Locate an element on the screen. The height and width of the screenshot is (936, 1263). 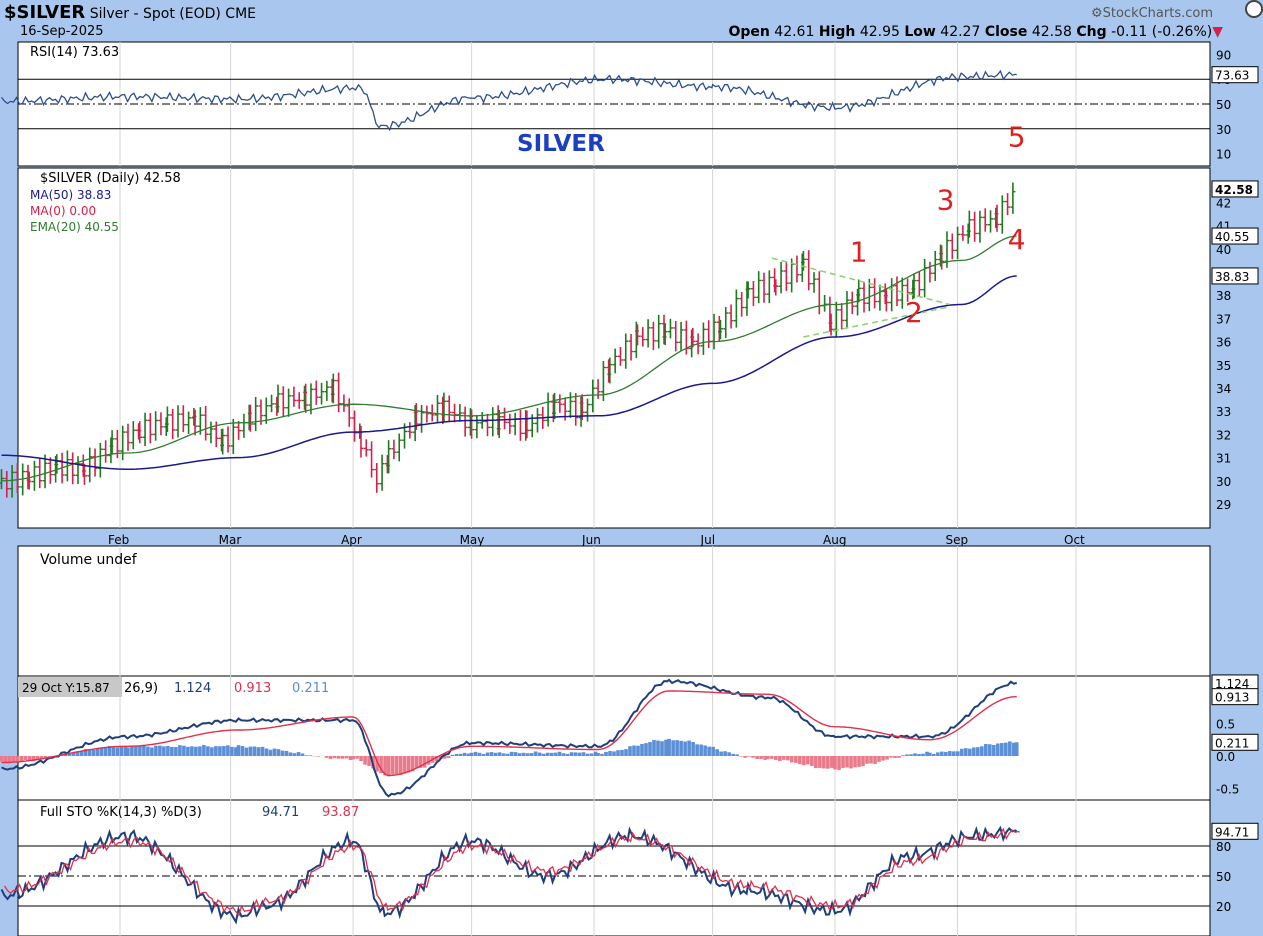
sto-legend-k: 94.71 is located at coordinates (280, 812).